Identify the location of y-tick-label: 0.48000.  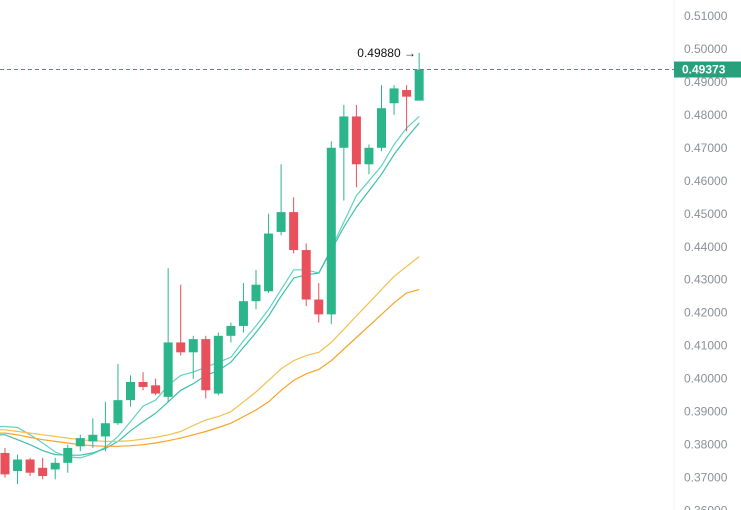
(706, 115).